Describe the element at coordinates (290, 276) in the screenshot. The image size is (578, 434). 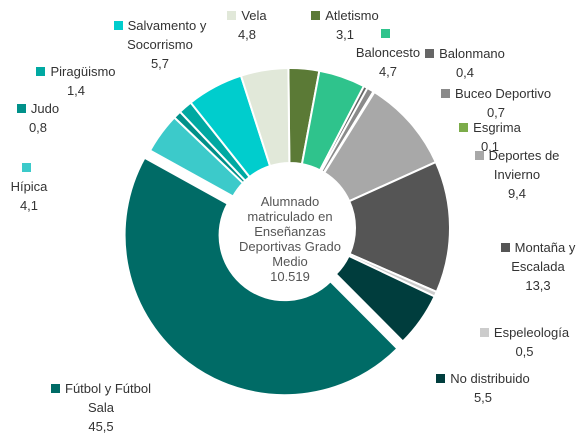
I see `center-value: 10.519` at that location.